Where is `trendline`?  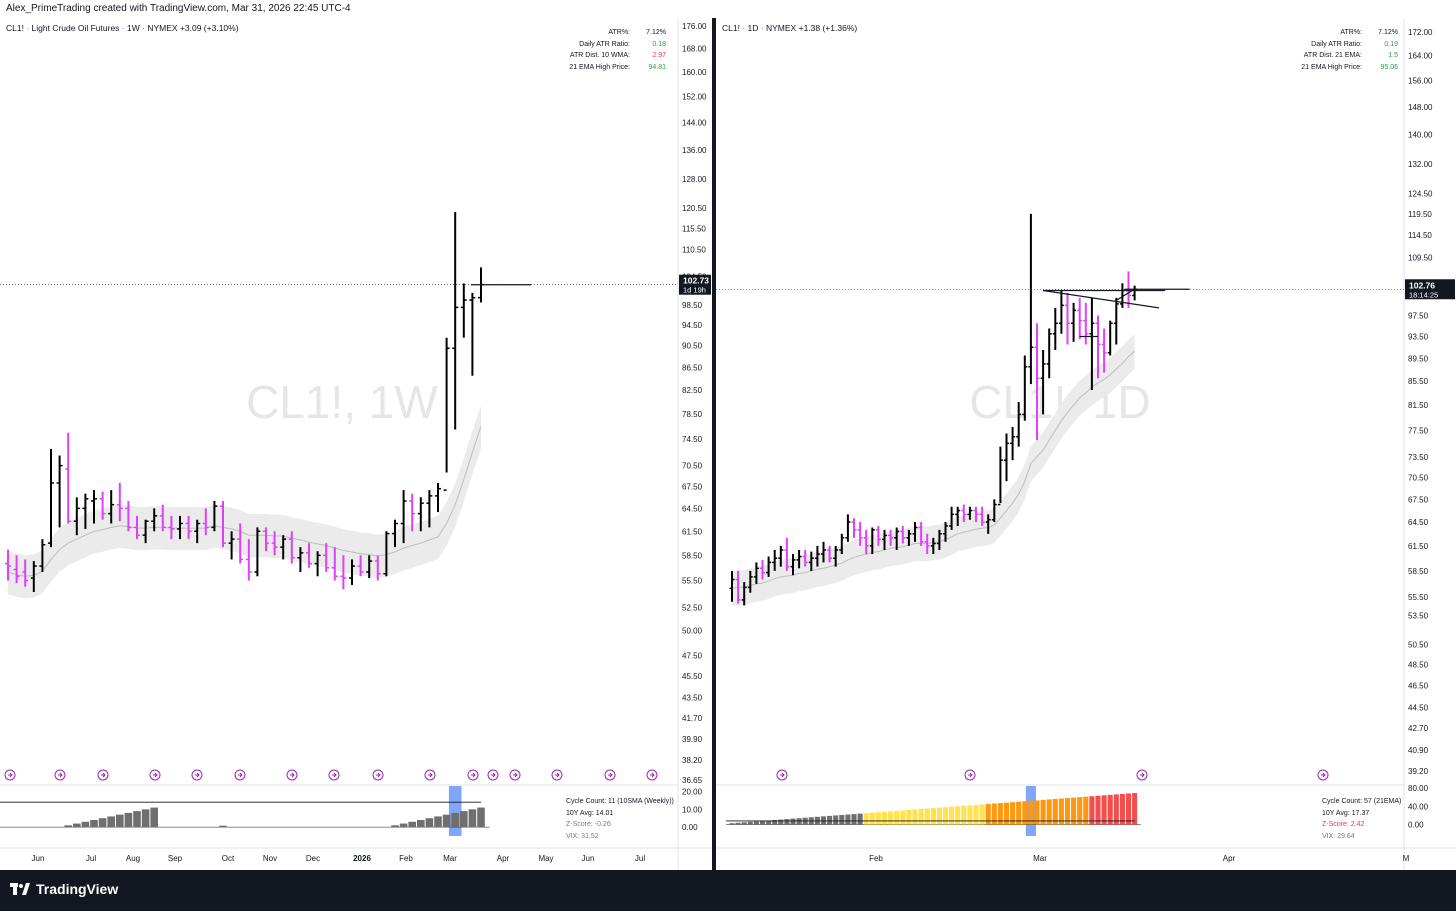
trendline is located at coordinates (1101, 299).